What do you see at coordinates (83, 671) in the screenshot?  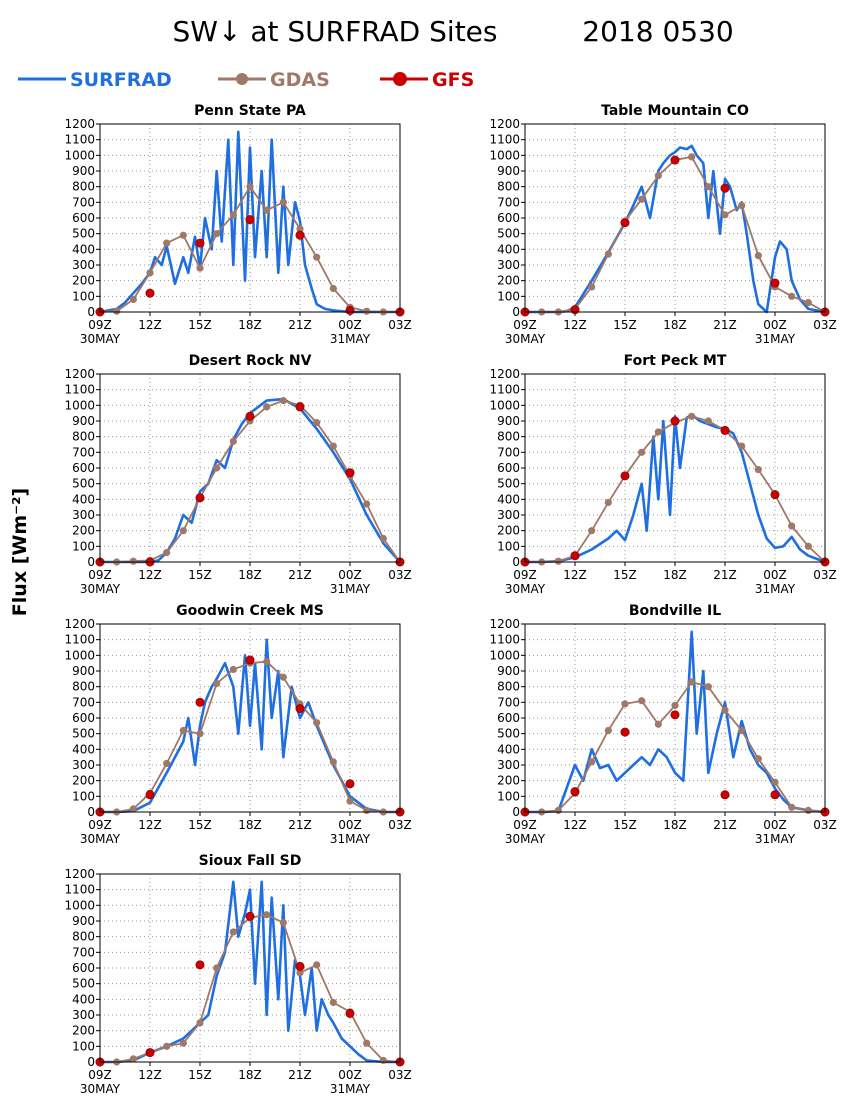 I see `y-tick-label: 900` at bounding box center [83, 671].